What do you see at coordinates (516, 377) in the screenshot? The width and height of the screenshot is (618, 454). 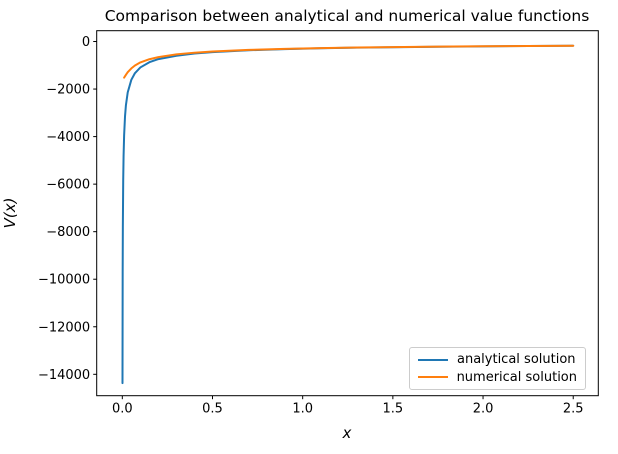 I see `legend-label-numerical: numerical solution` at bounding box center [516, 377].